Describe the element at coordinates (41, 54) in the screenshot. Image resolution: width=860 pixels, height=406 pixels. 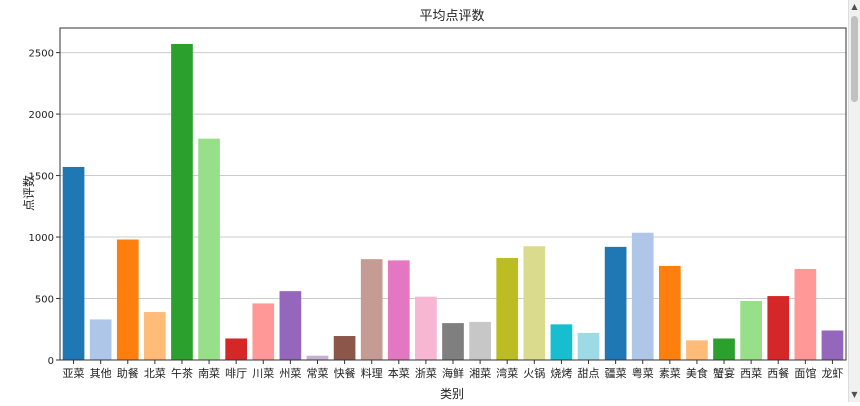
I see `y-tick-label: 2500` at that location.